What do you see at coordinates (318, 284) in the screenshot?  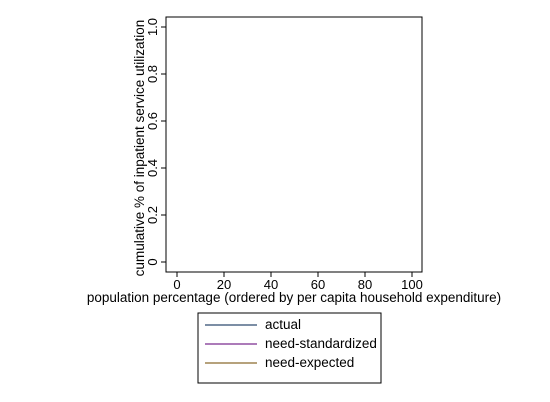 I see `x-tick-label: 60` at bounding box center [318, 284].